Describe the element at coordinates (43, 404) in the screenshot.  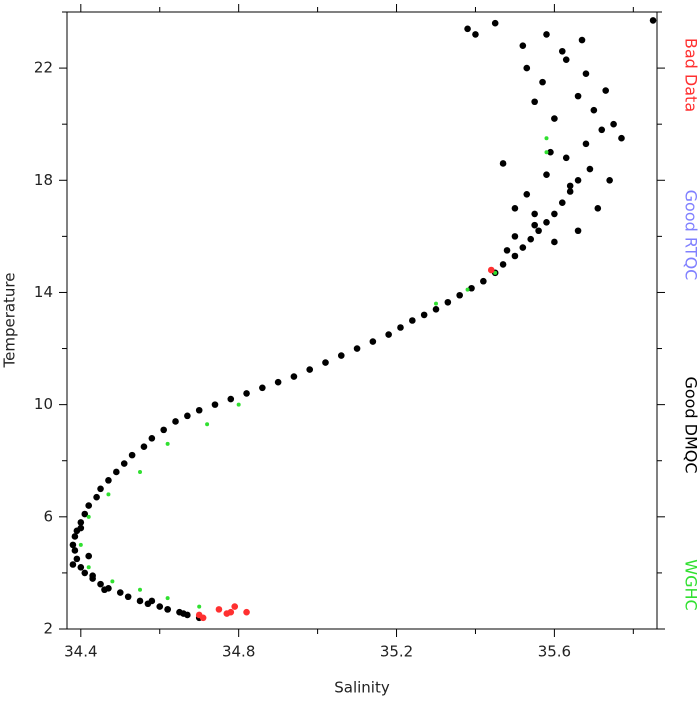
I see `y-tick-label: 10` at that location.